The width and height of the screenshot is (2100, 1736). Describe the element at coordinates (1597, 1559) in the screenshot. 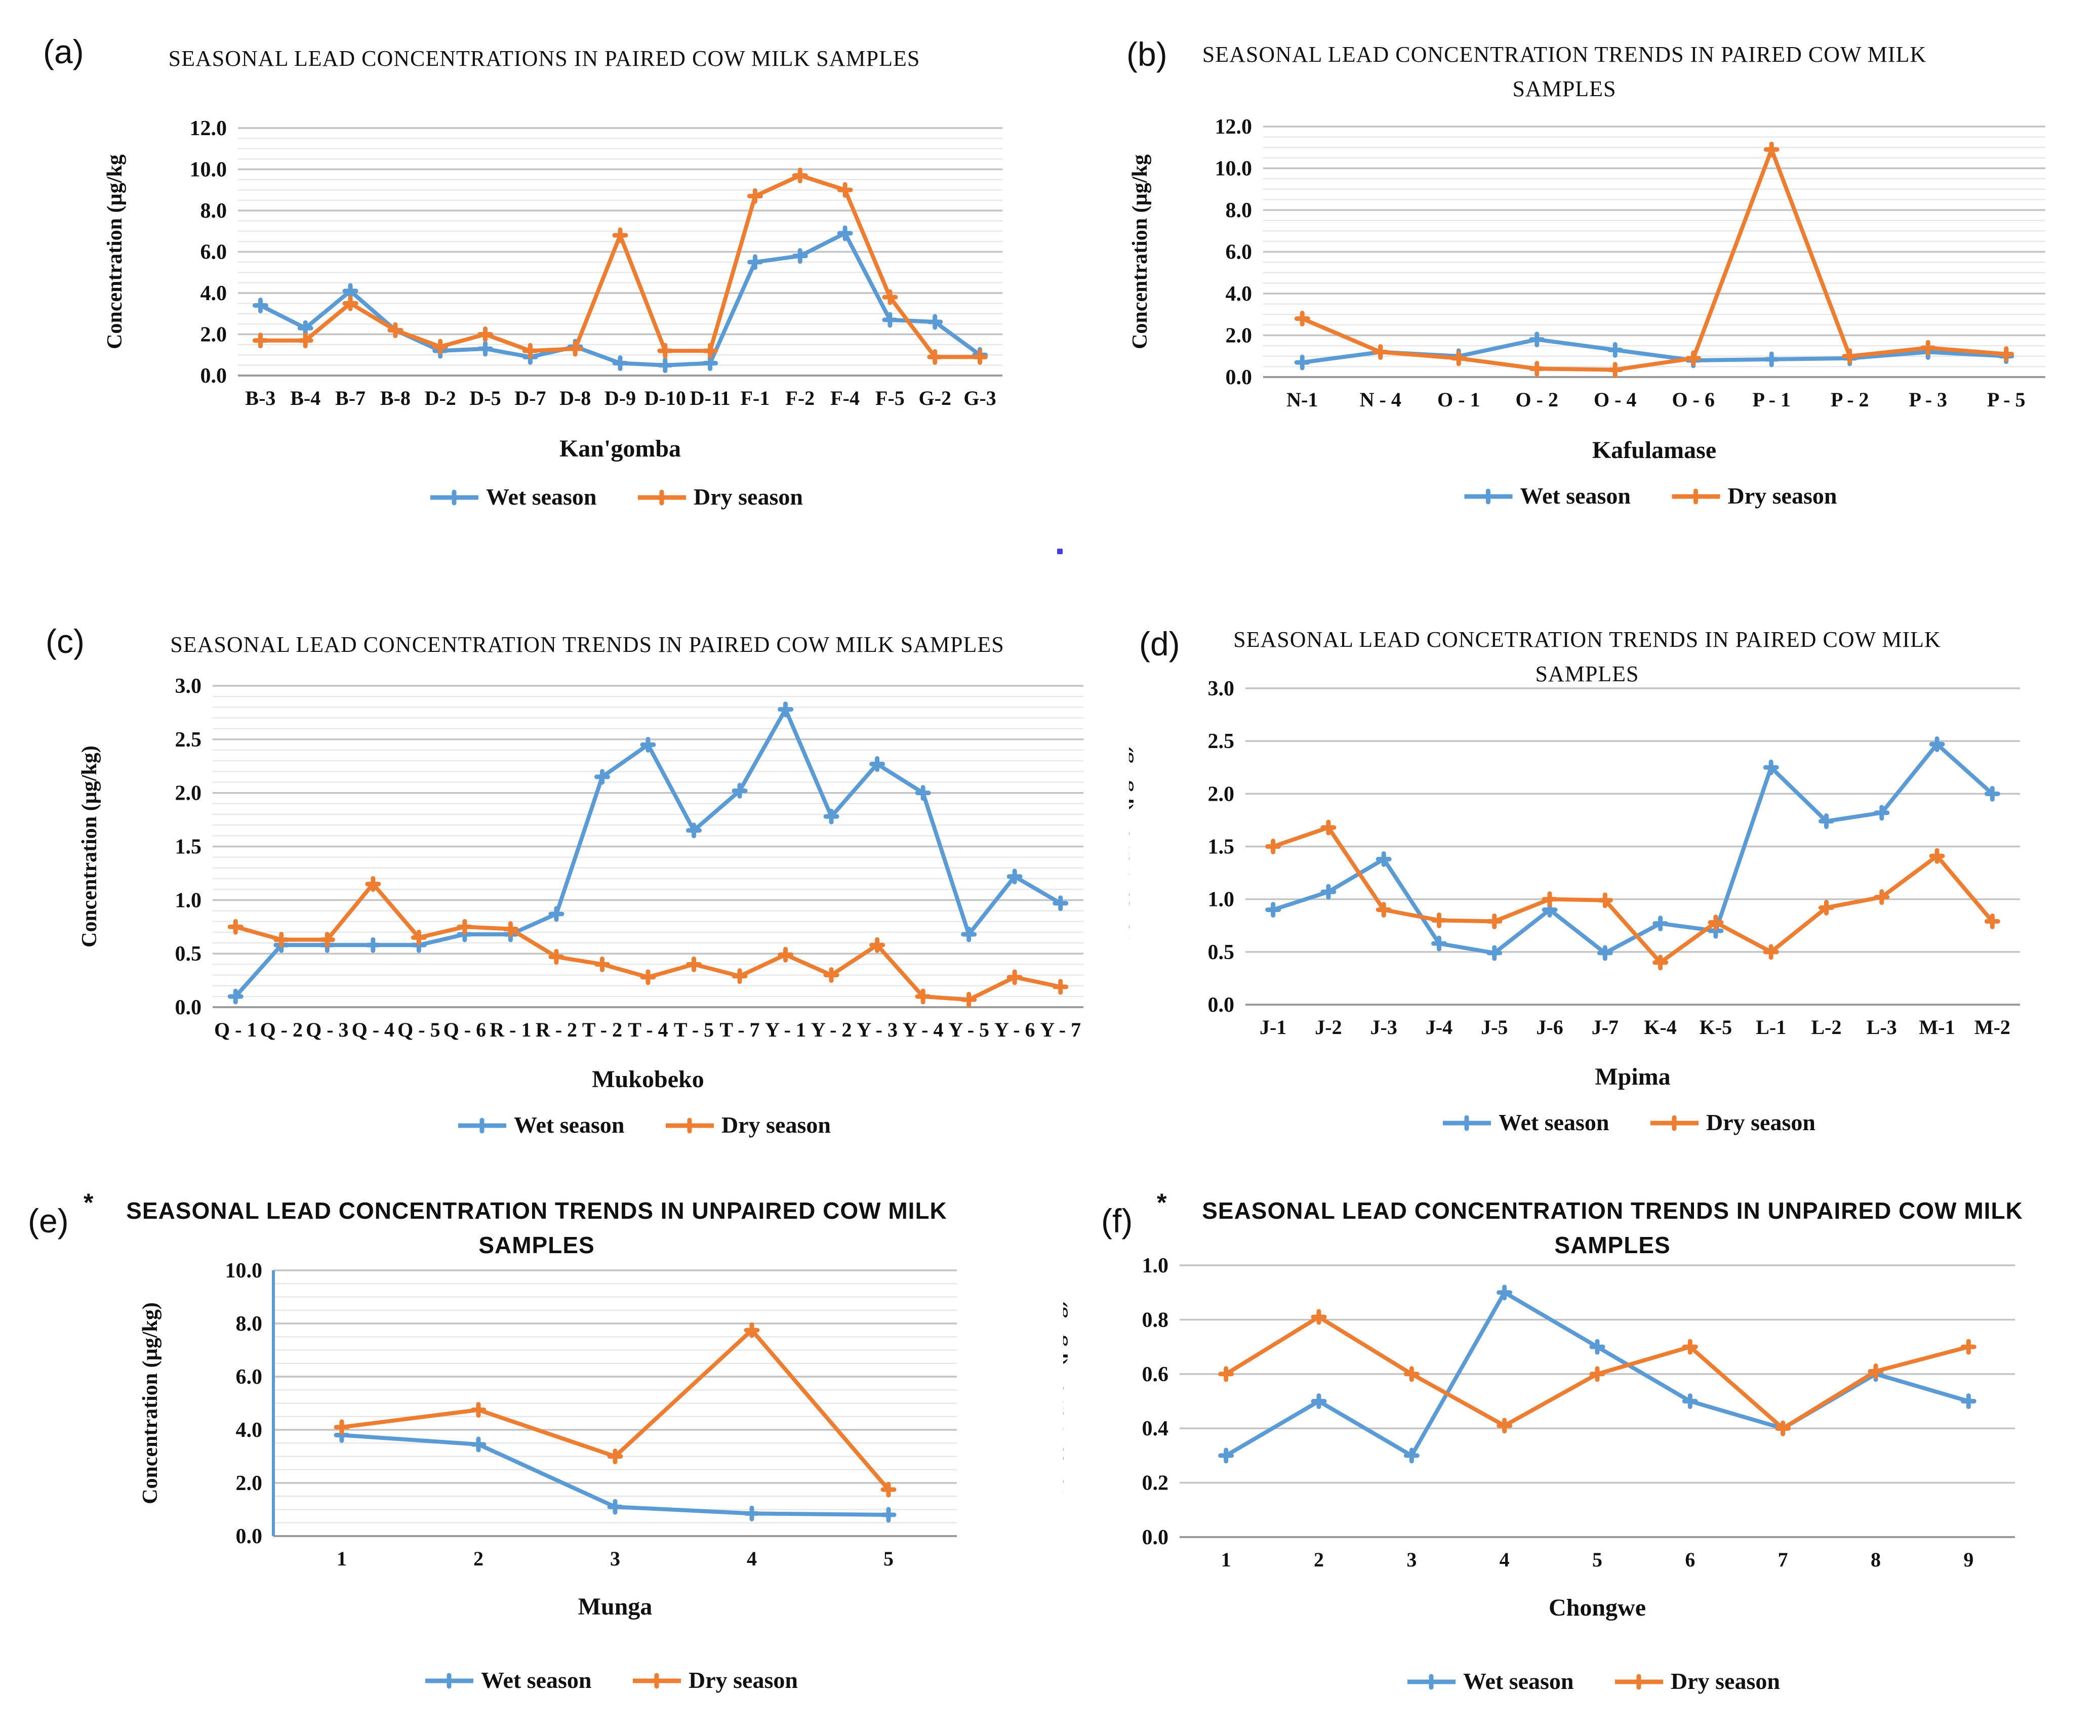

I see `x-tick-label: 5` at that location.